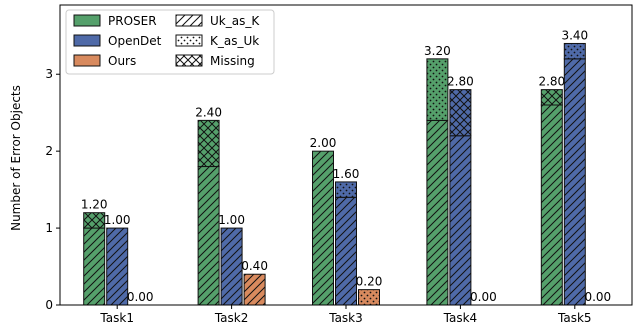 Image resolution: width=640 pixels, height=326 pixels. I want to click on data-label-opendet-task5: 3.40, so click(574, 35).